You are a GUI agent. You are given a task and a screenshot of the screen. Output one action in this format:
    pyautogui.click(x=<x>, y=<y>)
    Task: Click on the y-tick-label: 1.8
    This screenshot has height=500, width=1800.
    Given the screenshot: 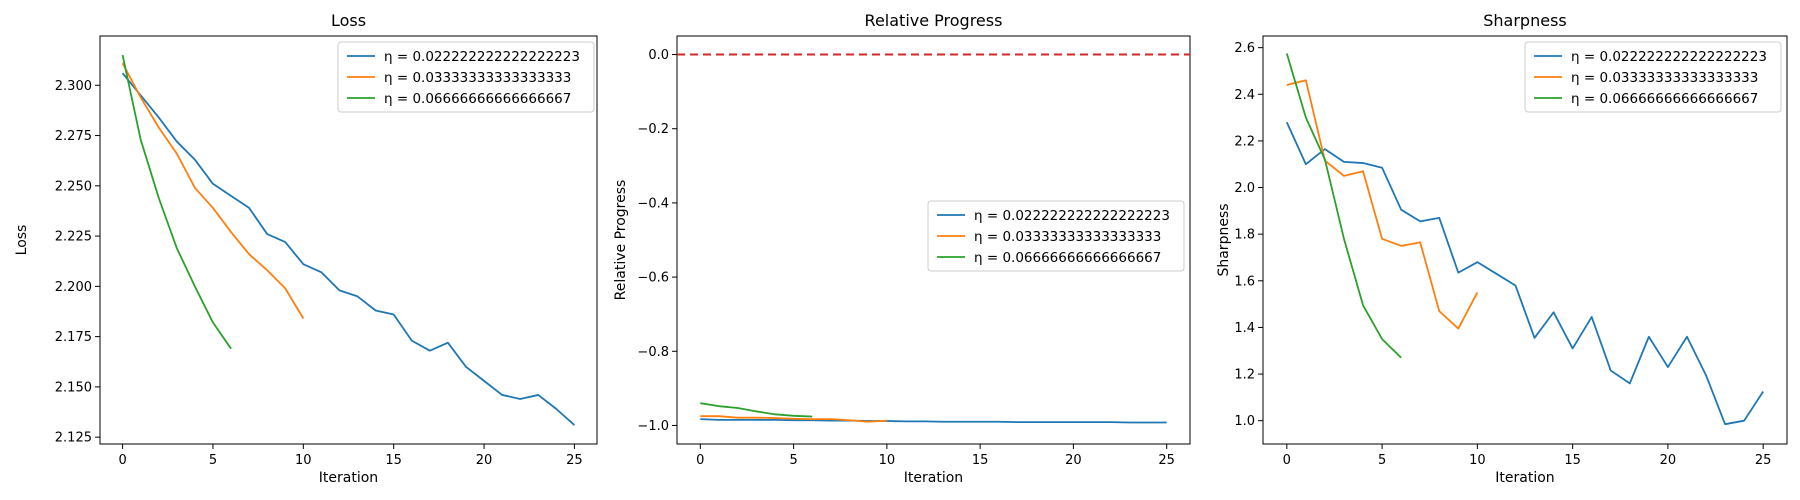 What is the action you would take?
    pyautogui.click(x=1244, y=235)
    